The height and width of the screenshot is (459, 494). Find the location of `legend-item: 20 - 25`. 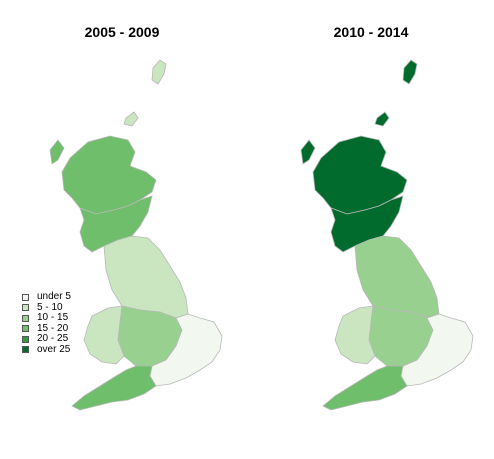

legend-item: 20 - 25 is located at coordinates (46, 339).